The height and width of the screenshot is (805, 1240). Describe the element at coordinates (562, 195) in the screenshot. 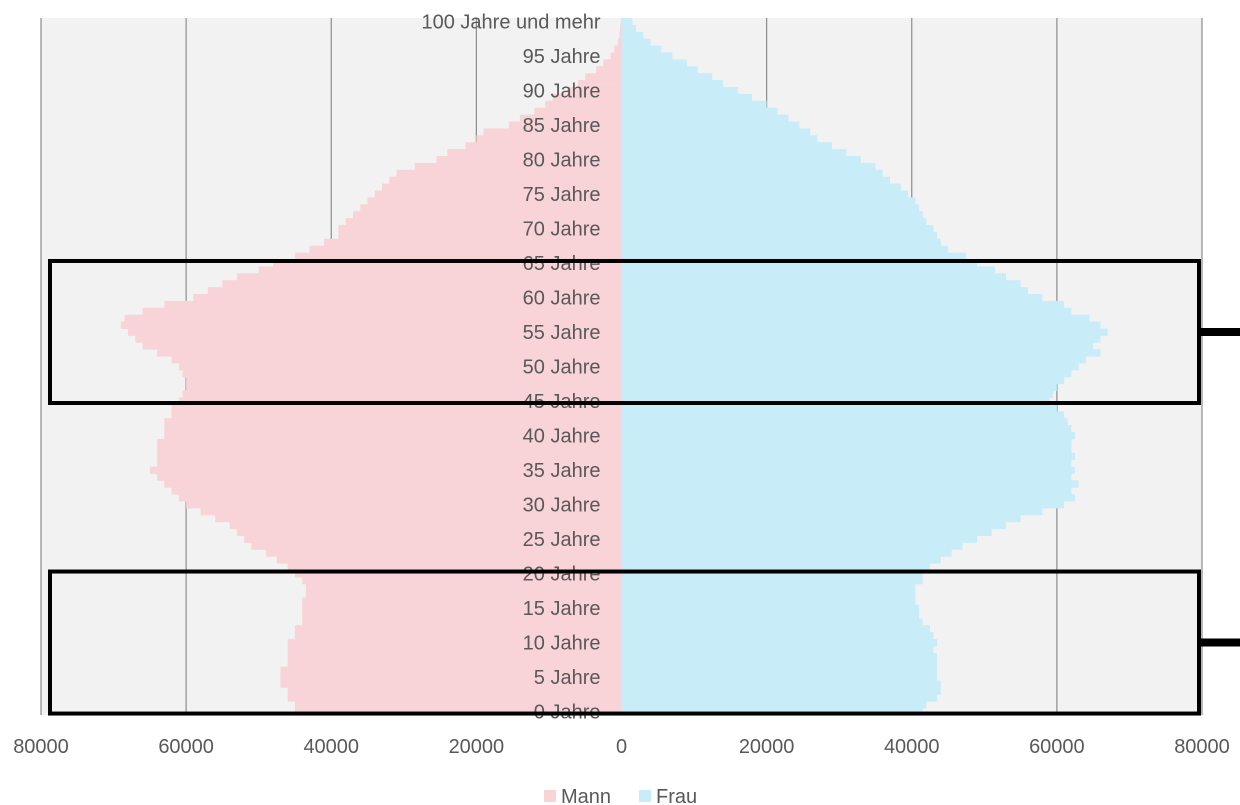

I see `age-label: 75 Jahre` at that location.